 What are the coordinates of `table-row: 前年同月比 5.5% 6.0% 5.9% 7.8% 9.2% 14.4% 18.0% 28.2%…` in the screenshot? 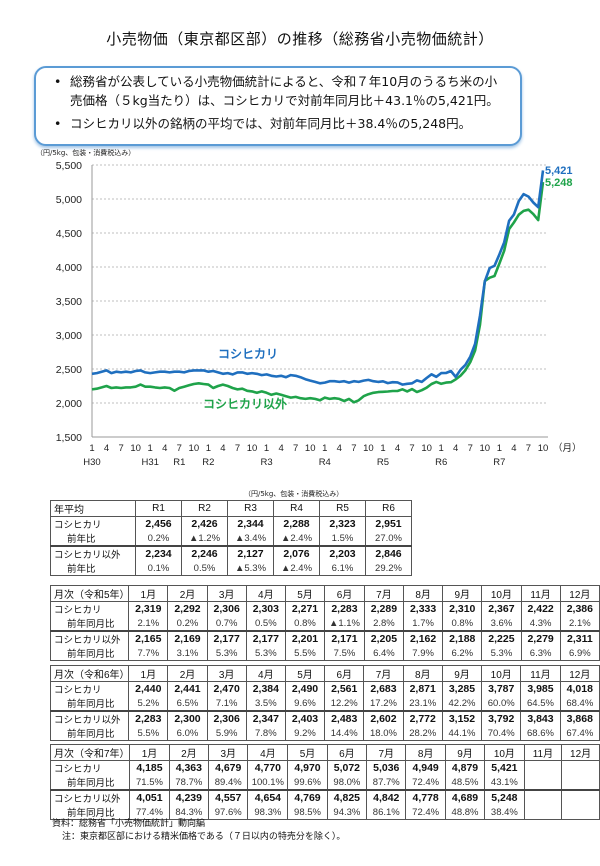 It's located at (324, 733).